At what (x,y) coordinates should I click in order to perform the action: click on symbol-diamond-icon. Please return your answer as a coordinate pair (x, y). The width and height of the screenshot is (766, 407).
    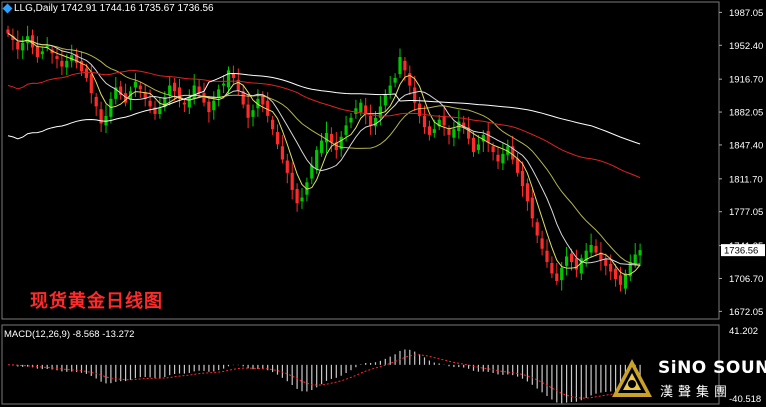
    Looking at the image, I should click on (7, 8).